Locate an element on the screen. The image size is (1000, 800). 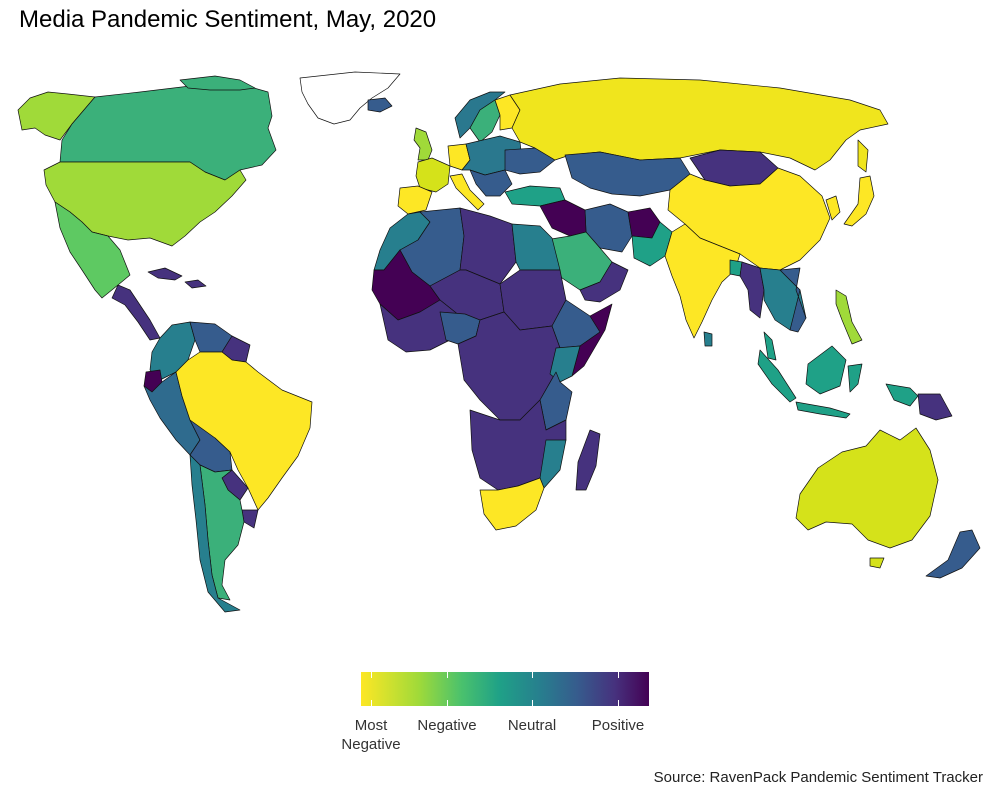
region-russia is located at coordinates (699, 124).